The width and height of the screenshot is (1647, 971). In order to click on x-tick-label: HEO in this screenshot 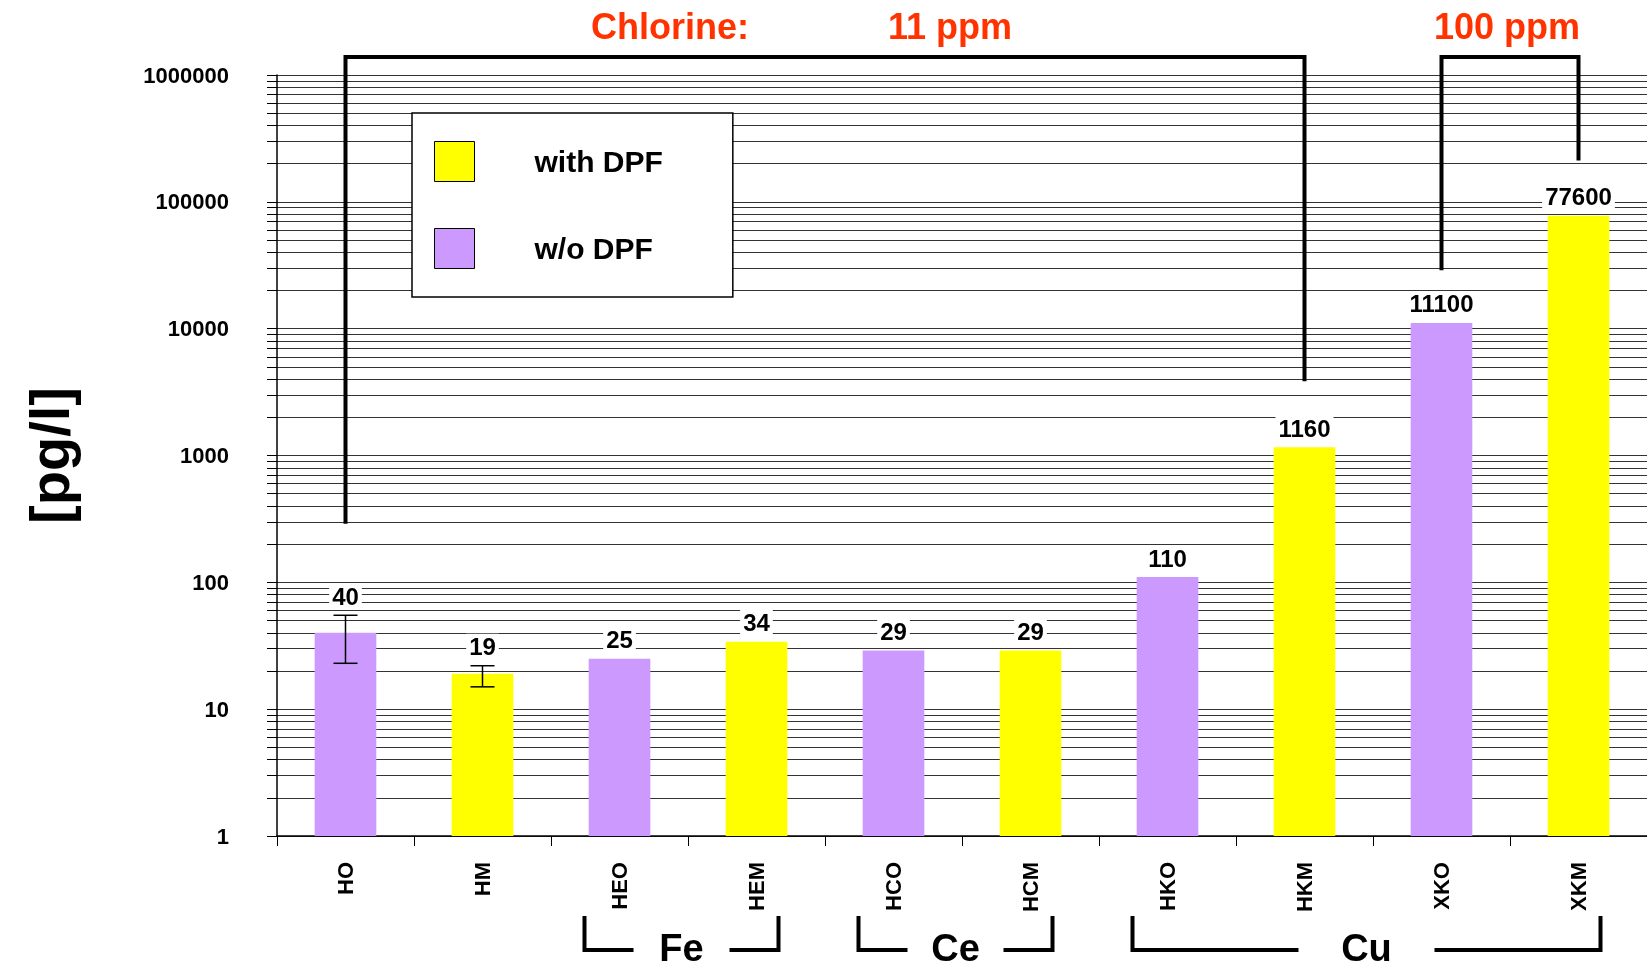, I will do `click(619, 886)`.